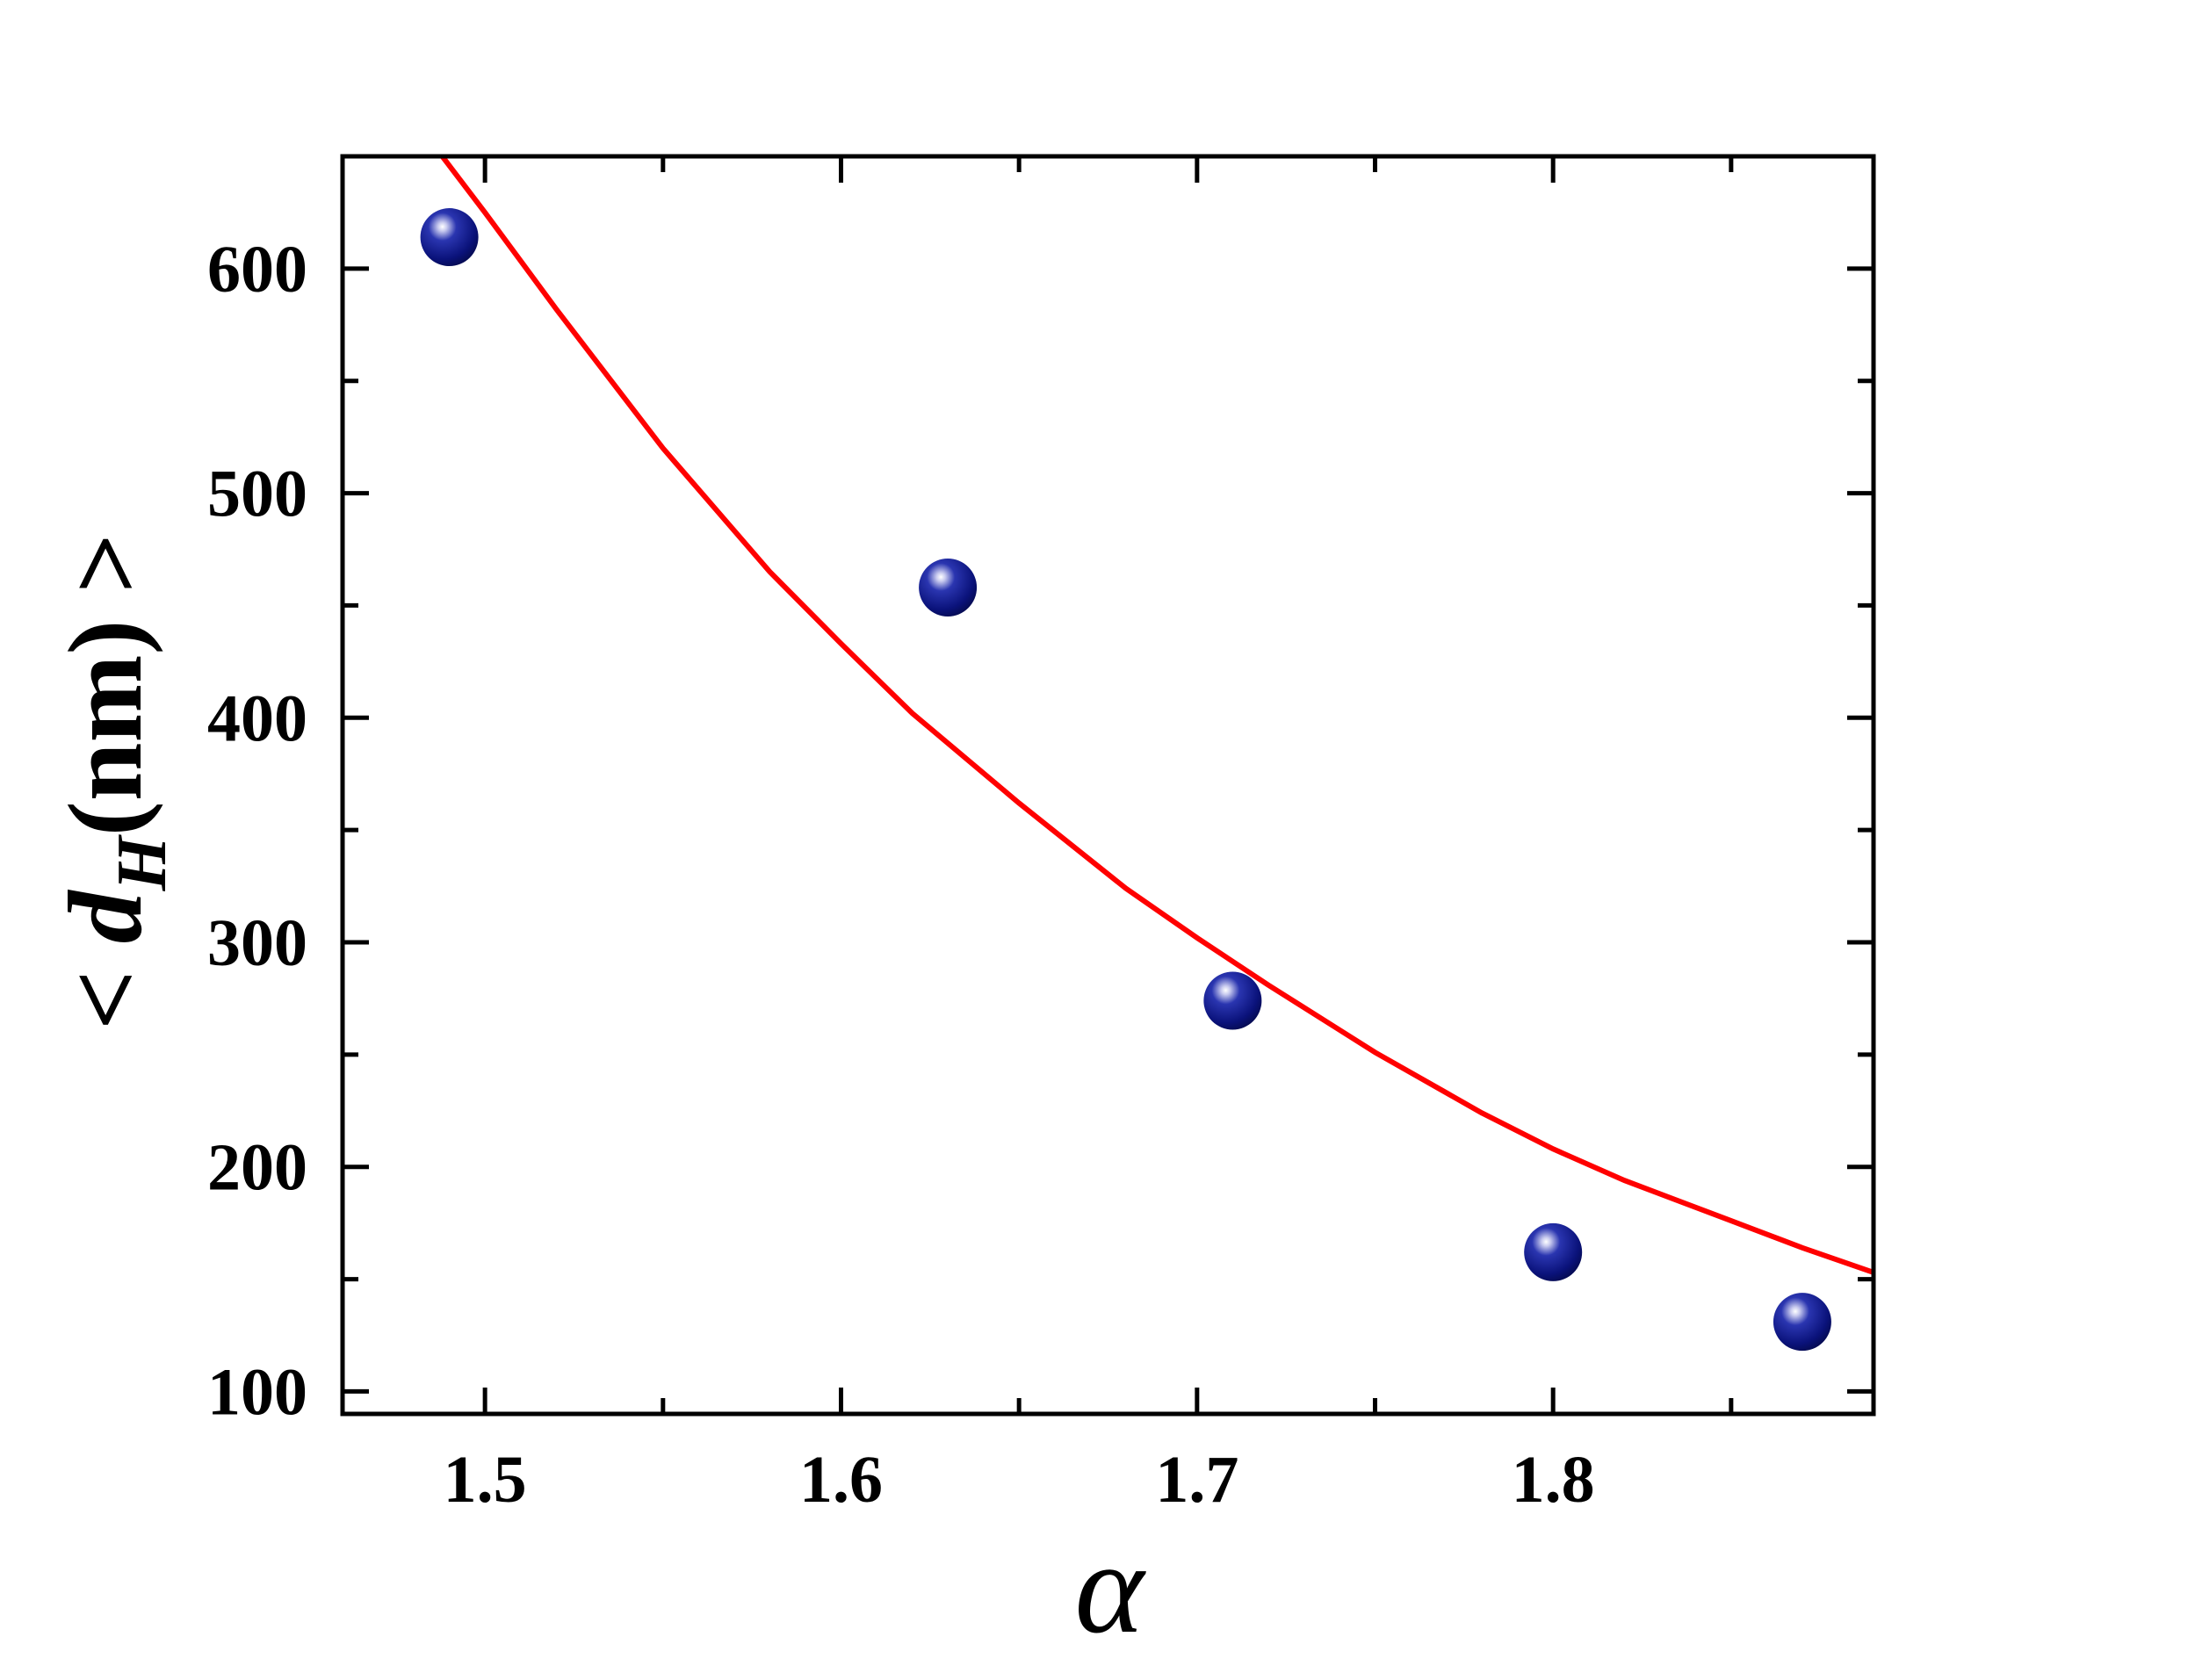 Image resolution: width=2195 pixels, height=1680 pixels. Describe the element at coordinates (257, 943) in the screenshot. I see `y-tick-label: 300` at that location.